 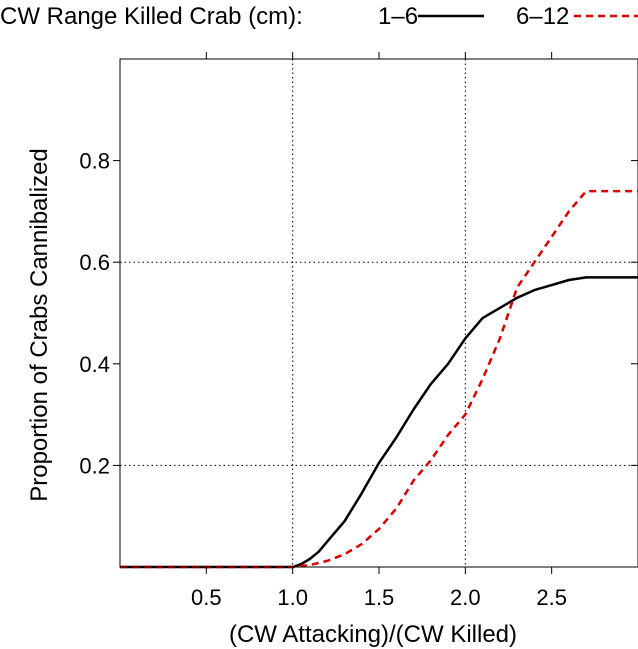 What do you see at coordinates (465, 597) in the screenshot?
I see `x-tick-label-2: 2.0` at bounding box center [465, 597].